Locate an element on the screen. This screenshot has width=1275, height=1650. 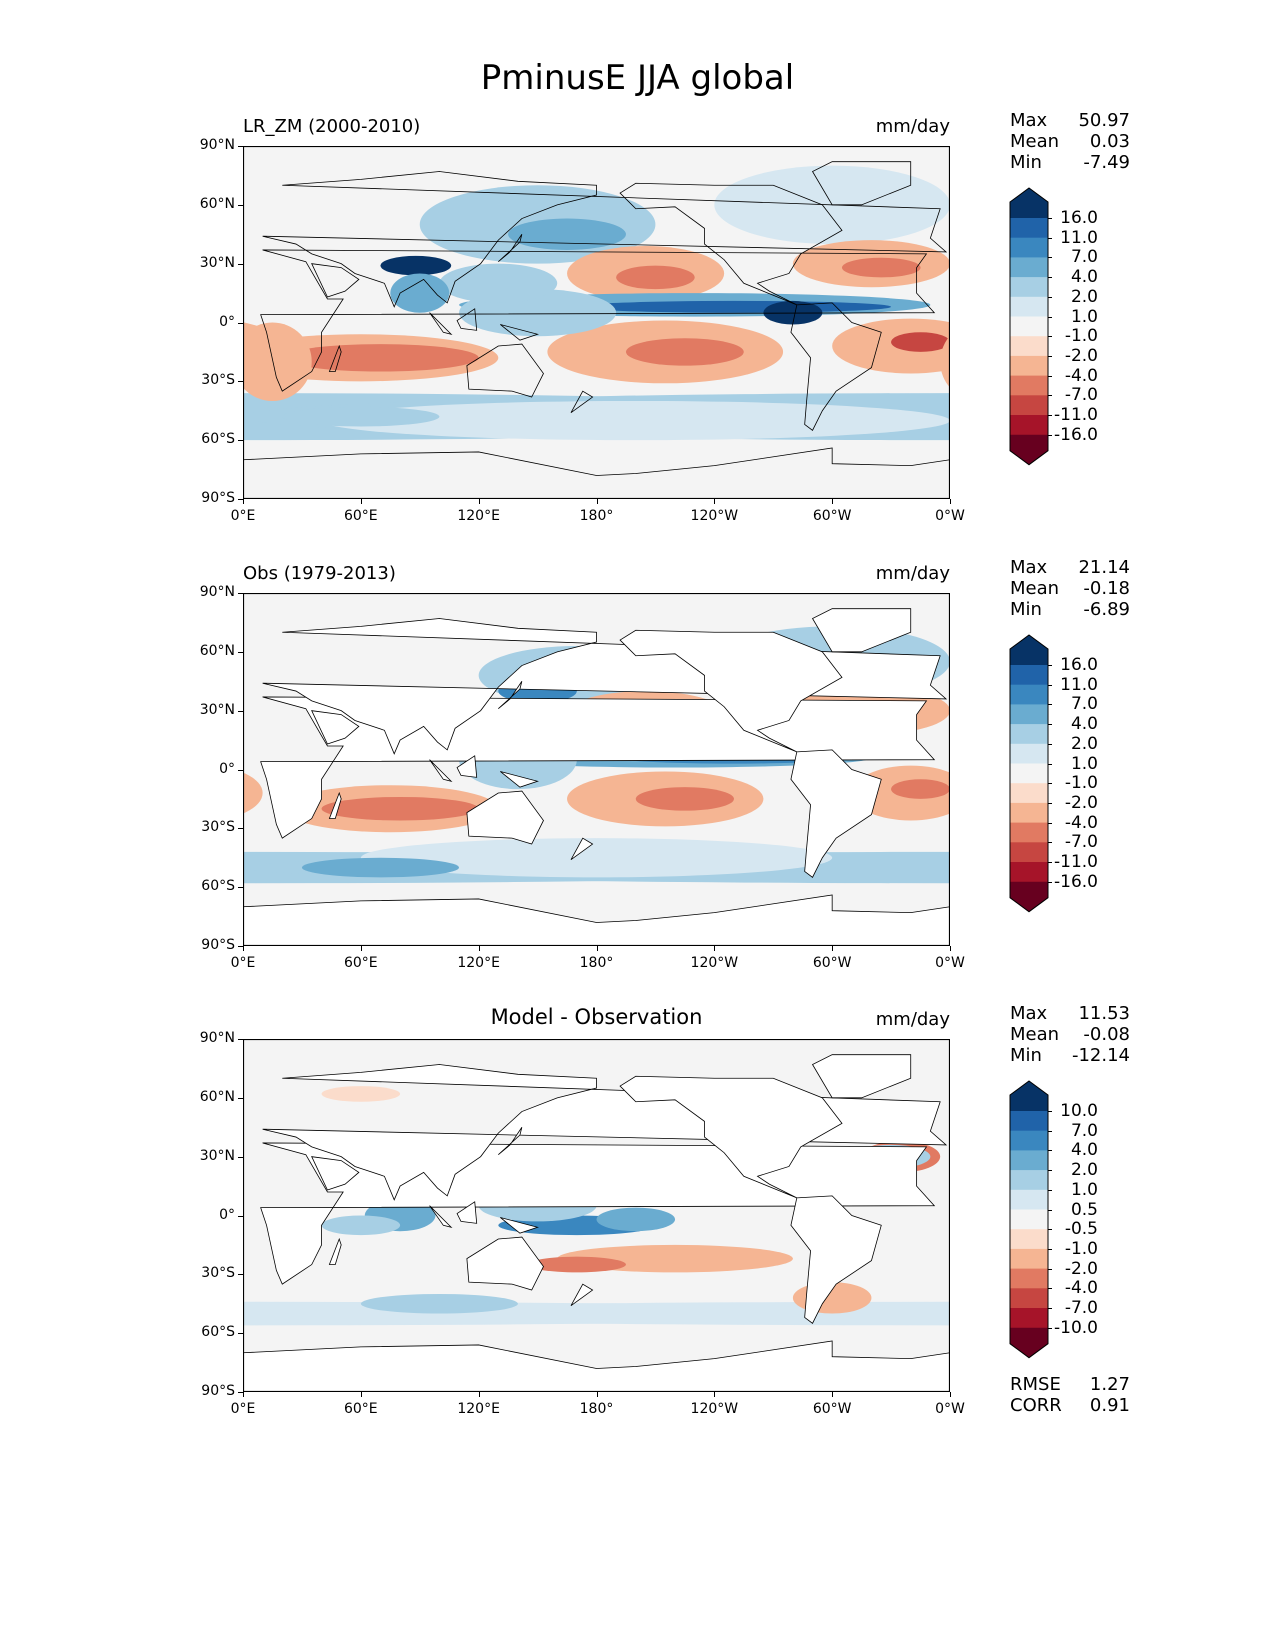
colorbar-tick-label: -7.0 is located at coordinates (1081, 395).